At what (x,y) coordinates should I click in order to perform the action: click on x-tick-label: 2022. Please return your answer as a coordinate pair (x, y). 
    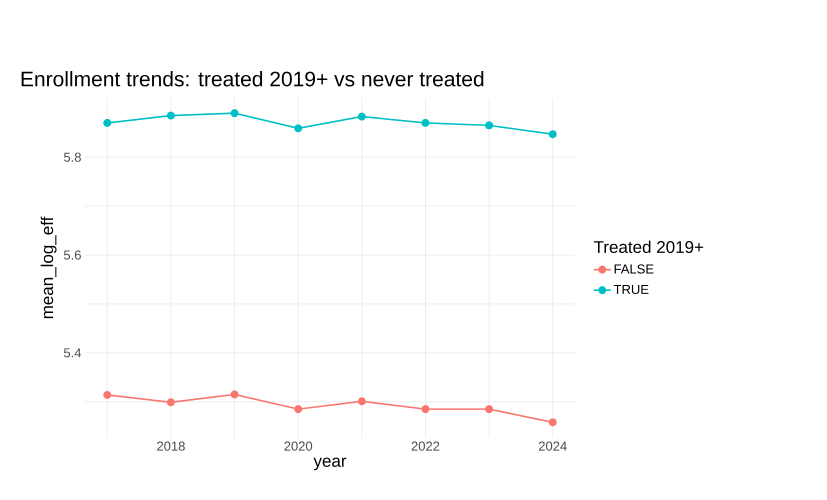
    Looking at the image, I should click on (426, 446).